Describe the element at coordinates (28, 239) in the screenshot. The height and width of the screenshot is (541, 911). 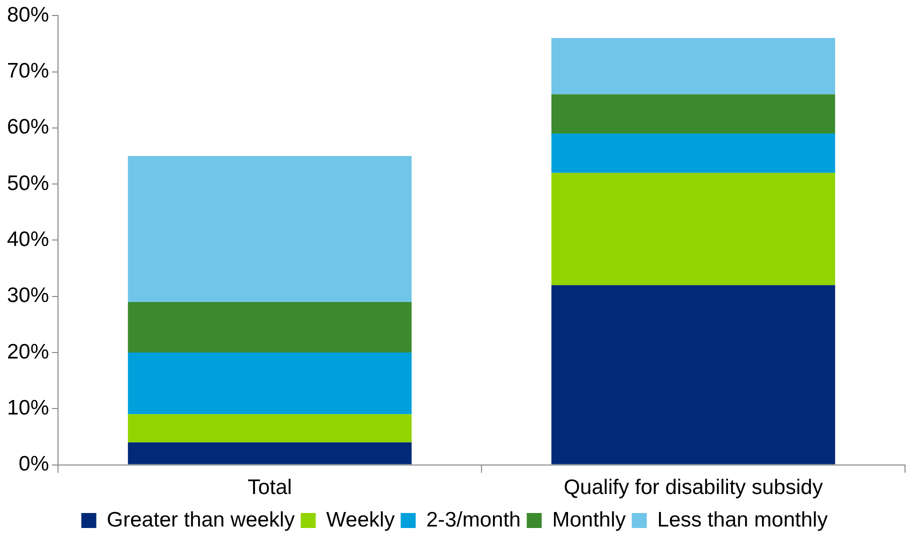
I see `y-tick-label: 40%` at that location.